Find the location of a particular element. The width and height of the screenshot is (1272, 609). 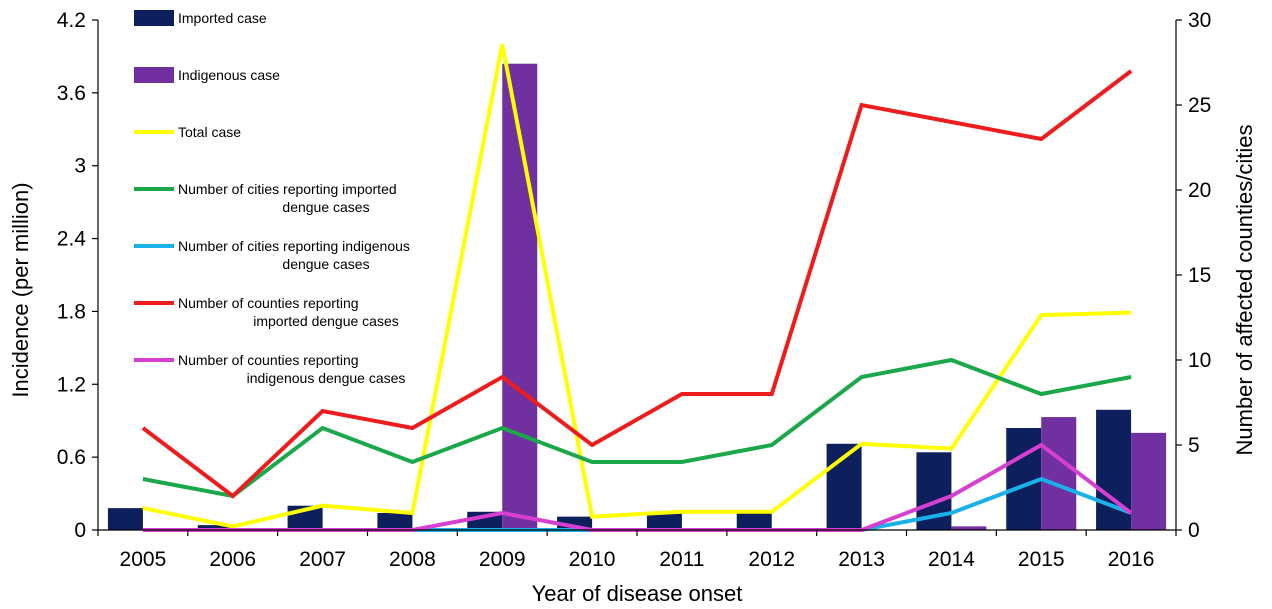

y2-tick-label: 25 is located at coordinates (1199, 105).